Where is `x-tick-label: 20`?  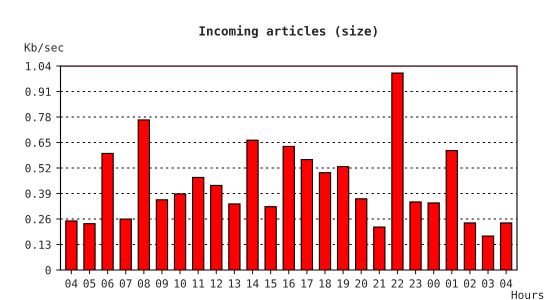 x-tick-label: 20 is located at coordinates (361, 283).